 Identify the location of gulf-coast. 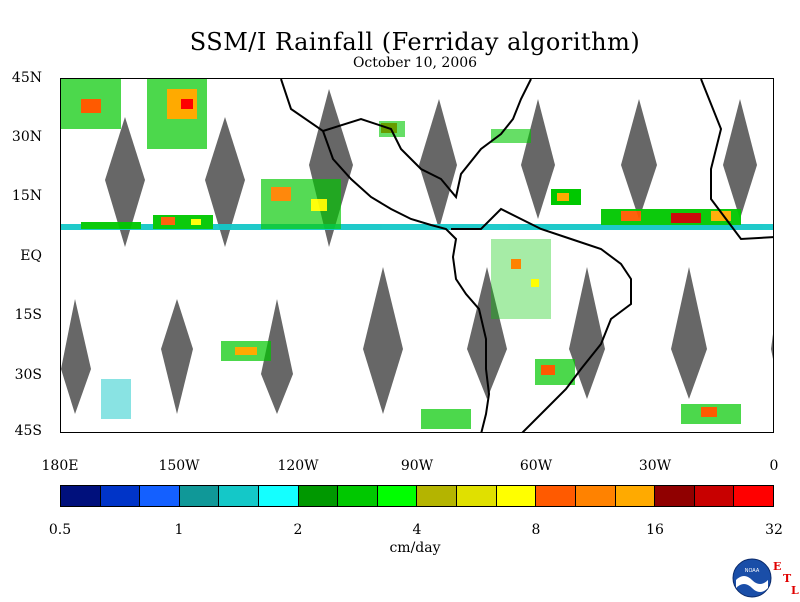
(427, 139).